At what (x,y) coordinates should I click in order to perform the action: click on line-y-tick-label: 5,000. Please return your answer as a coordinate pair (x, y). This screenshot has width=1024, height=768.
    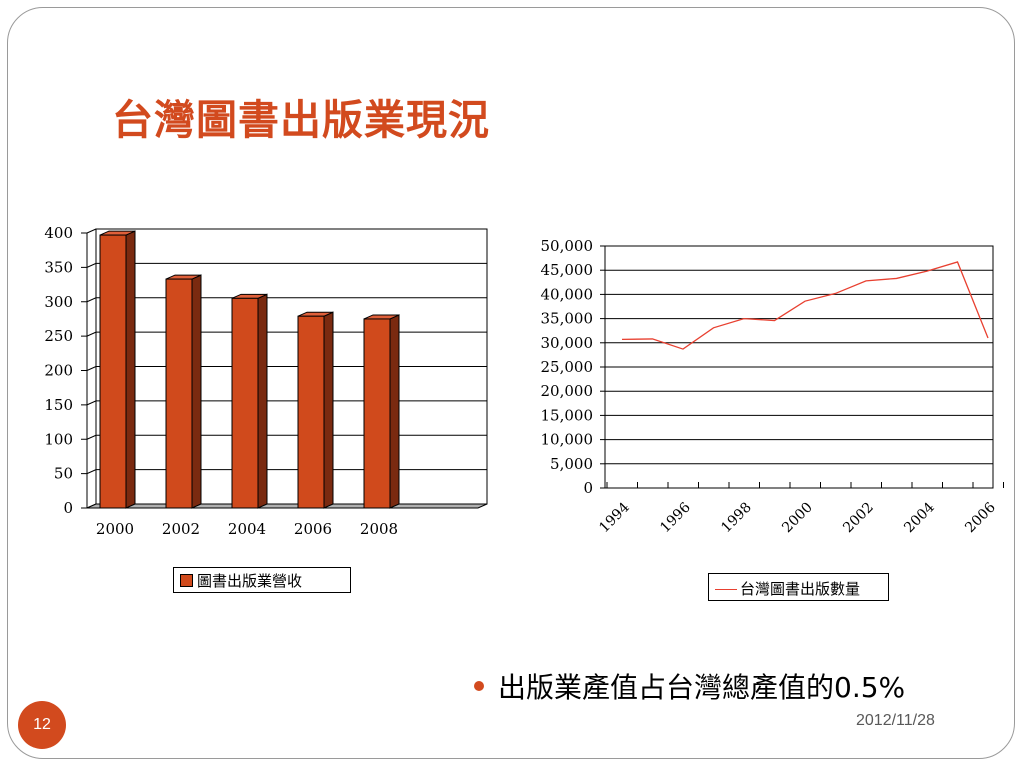
    Looking at the image, I should click on (571, 464).